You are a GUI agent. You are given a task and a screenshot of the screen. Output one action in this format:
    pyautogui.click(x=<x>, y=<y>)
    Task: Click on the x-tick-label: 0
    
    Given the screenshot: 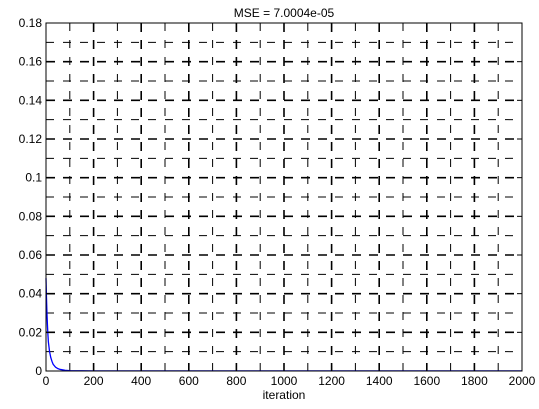 What is the action you would take?
    pyautogui.click(x=46, y=381)
    